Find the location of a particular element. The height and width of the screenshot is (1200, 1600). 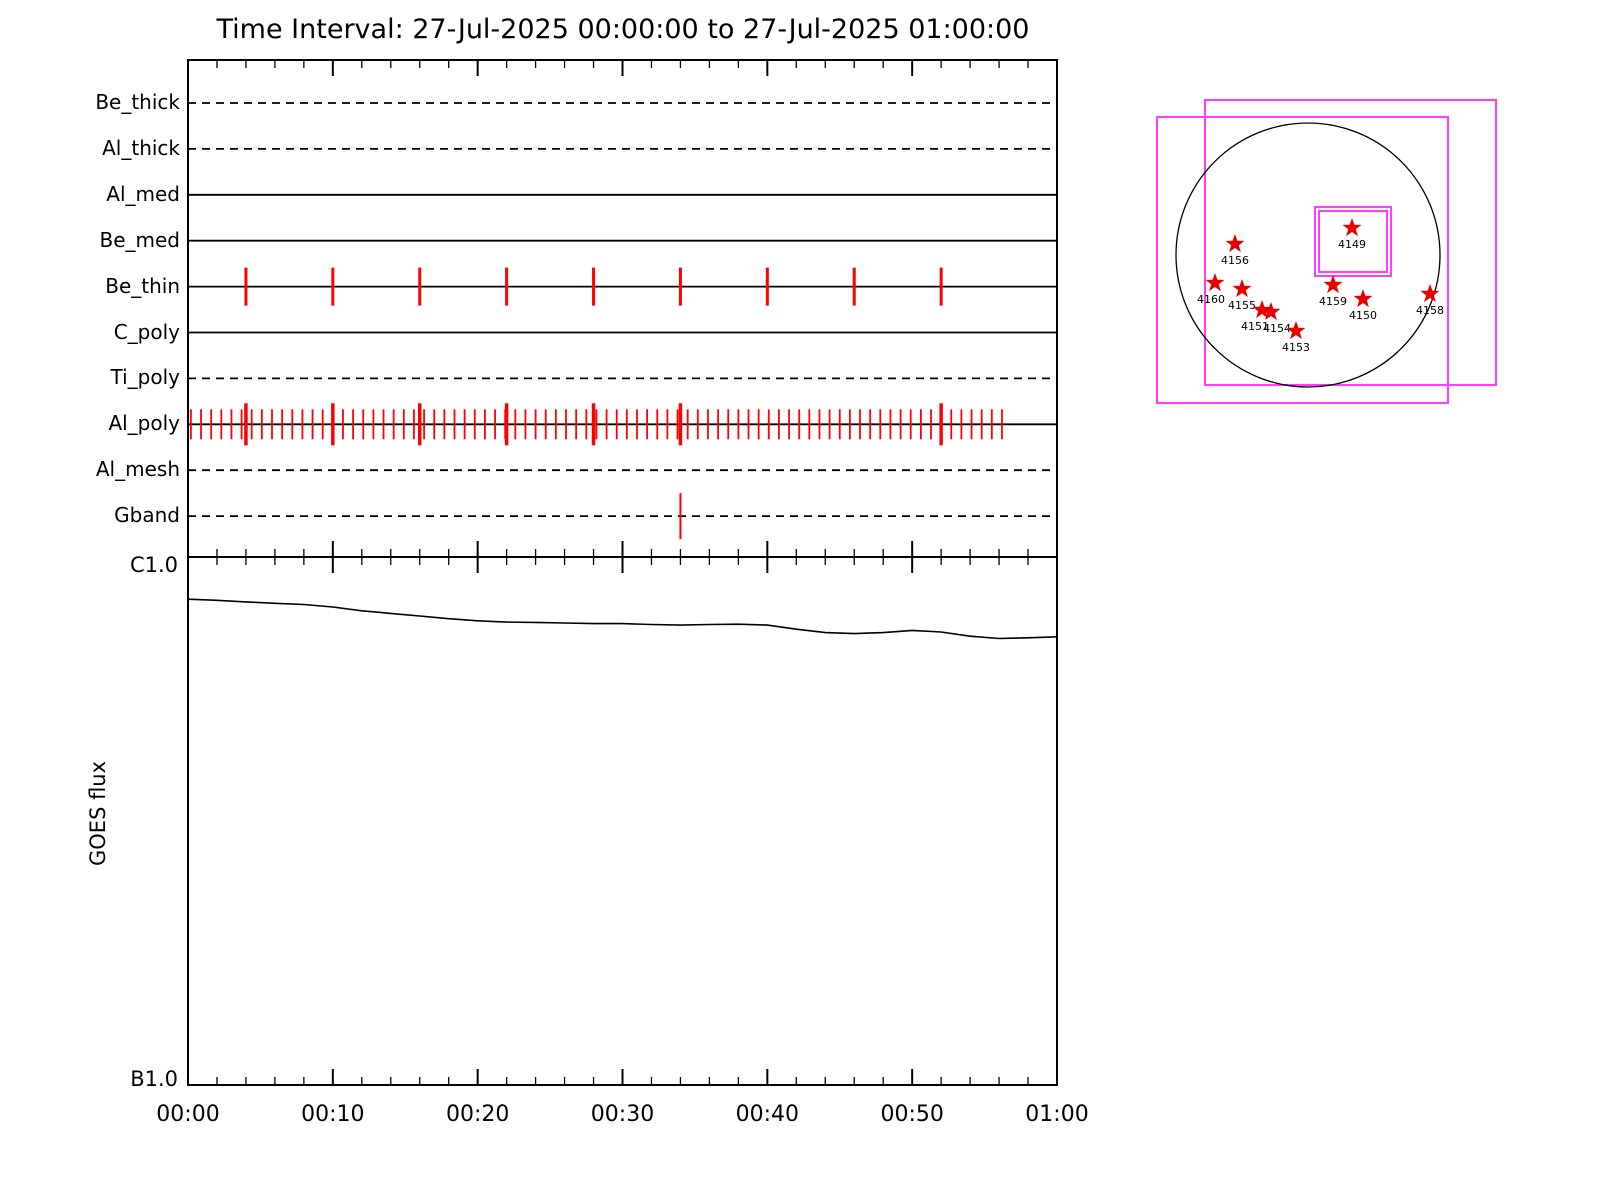

filter-label-Gband: Gband is located at coordinates (147, 515).